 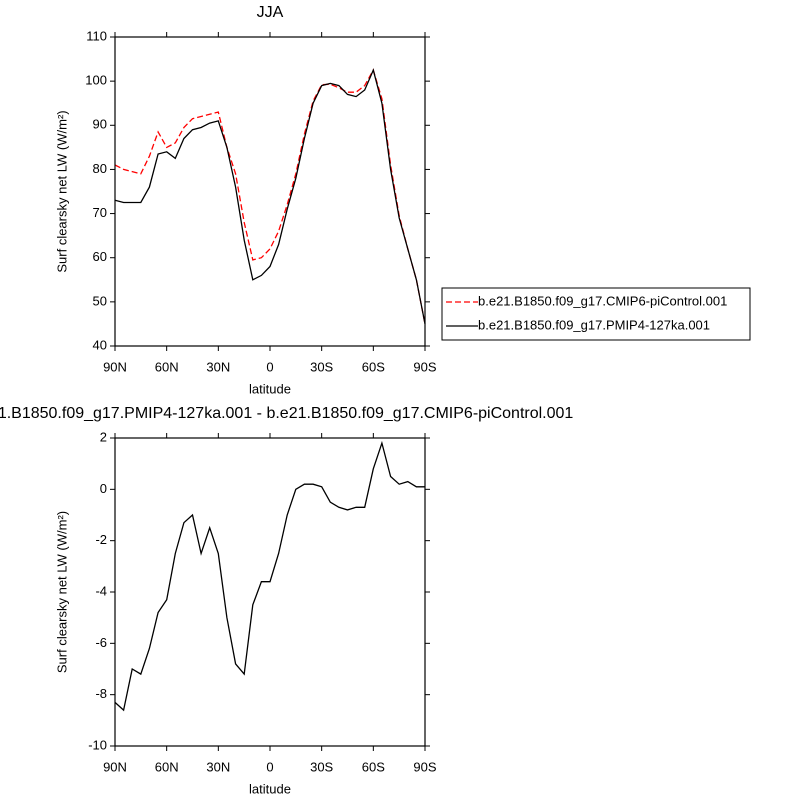 I want to click on y-tick-label: 0, so click(x=103, y=488).